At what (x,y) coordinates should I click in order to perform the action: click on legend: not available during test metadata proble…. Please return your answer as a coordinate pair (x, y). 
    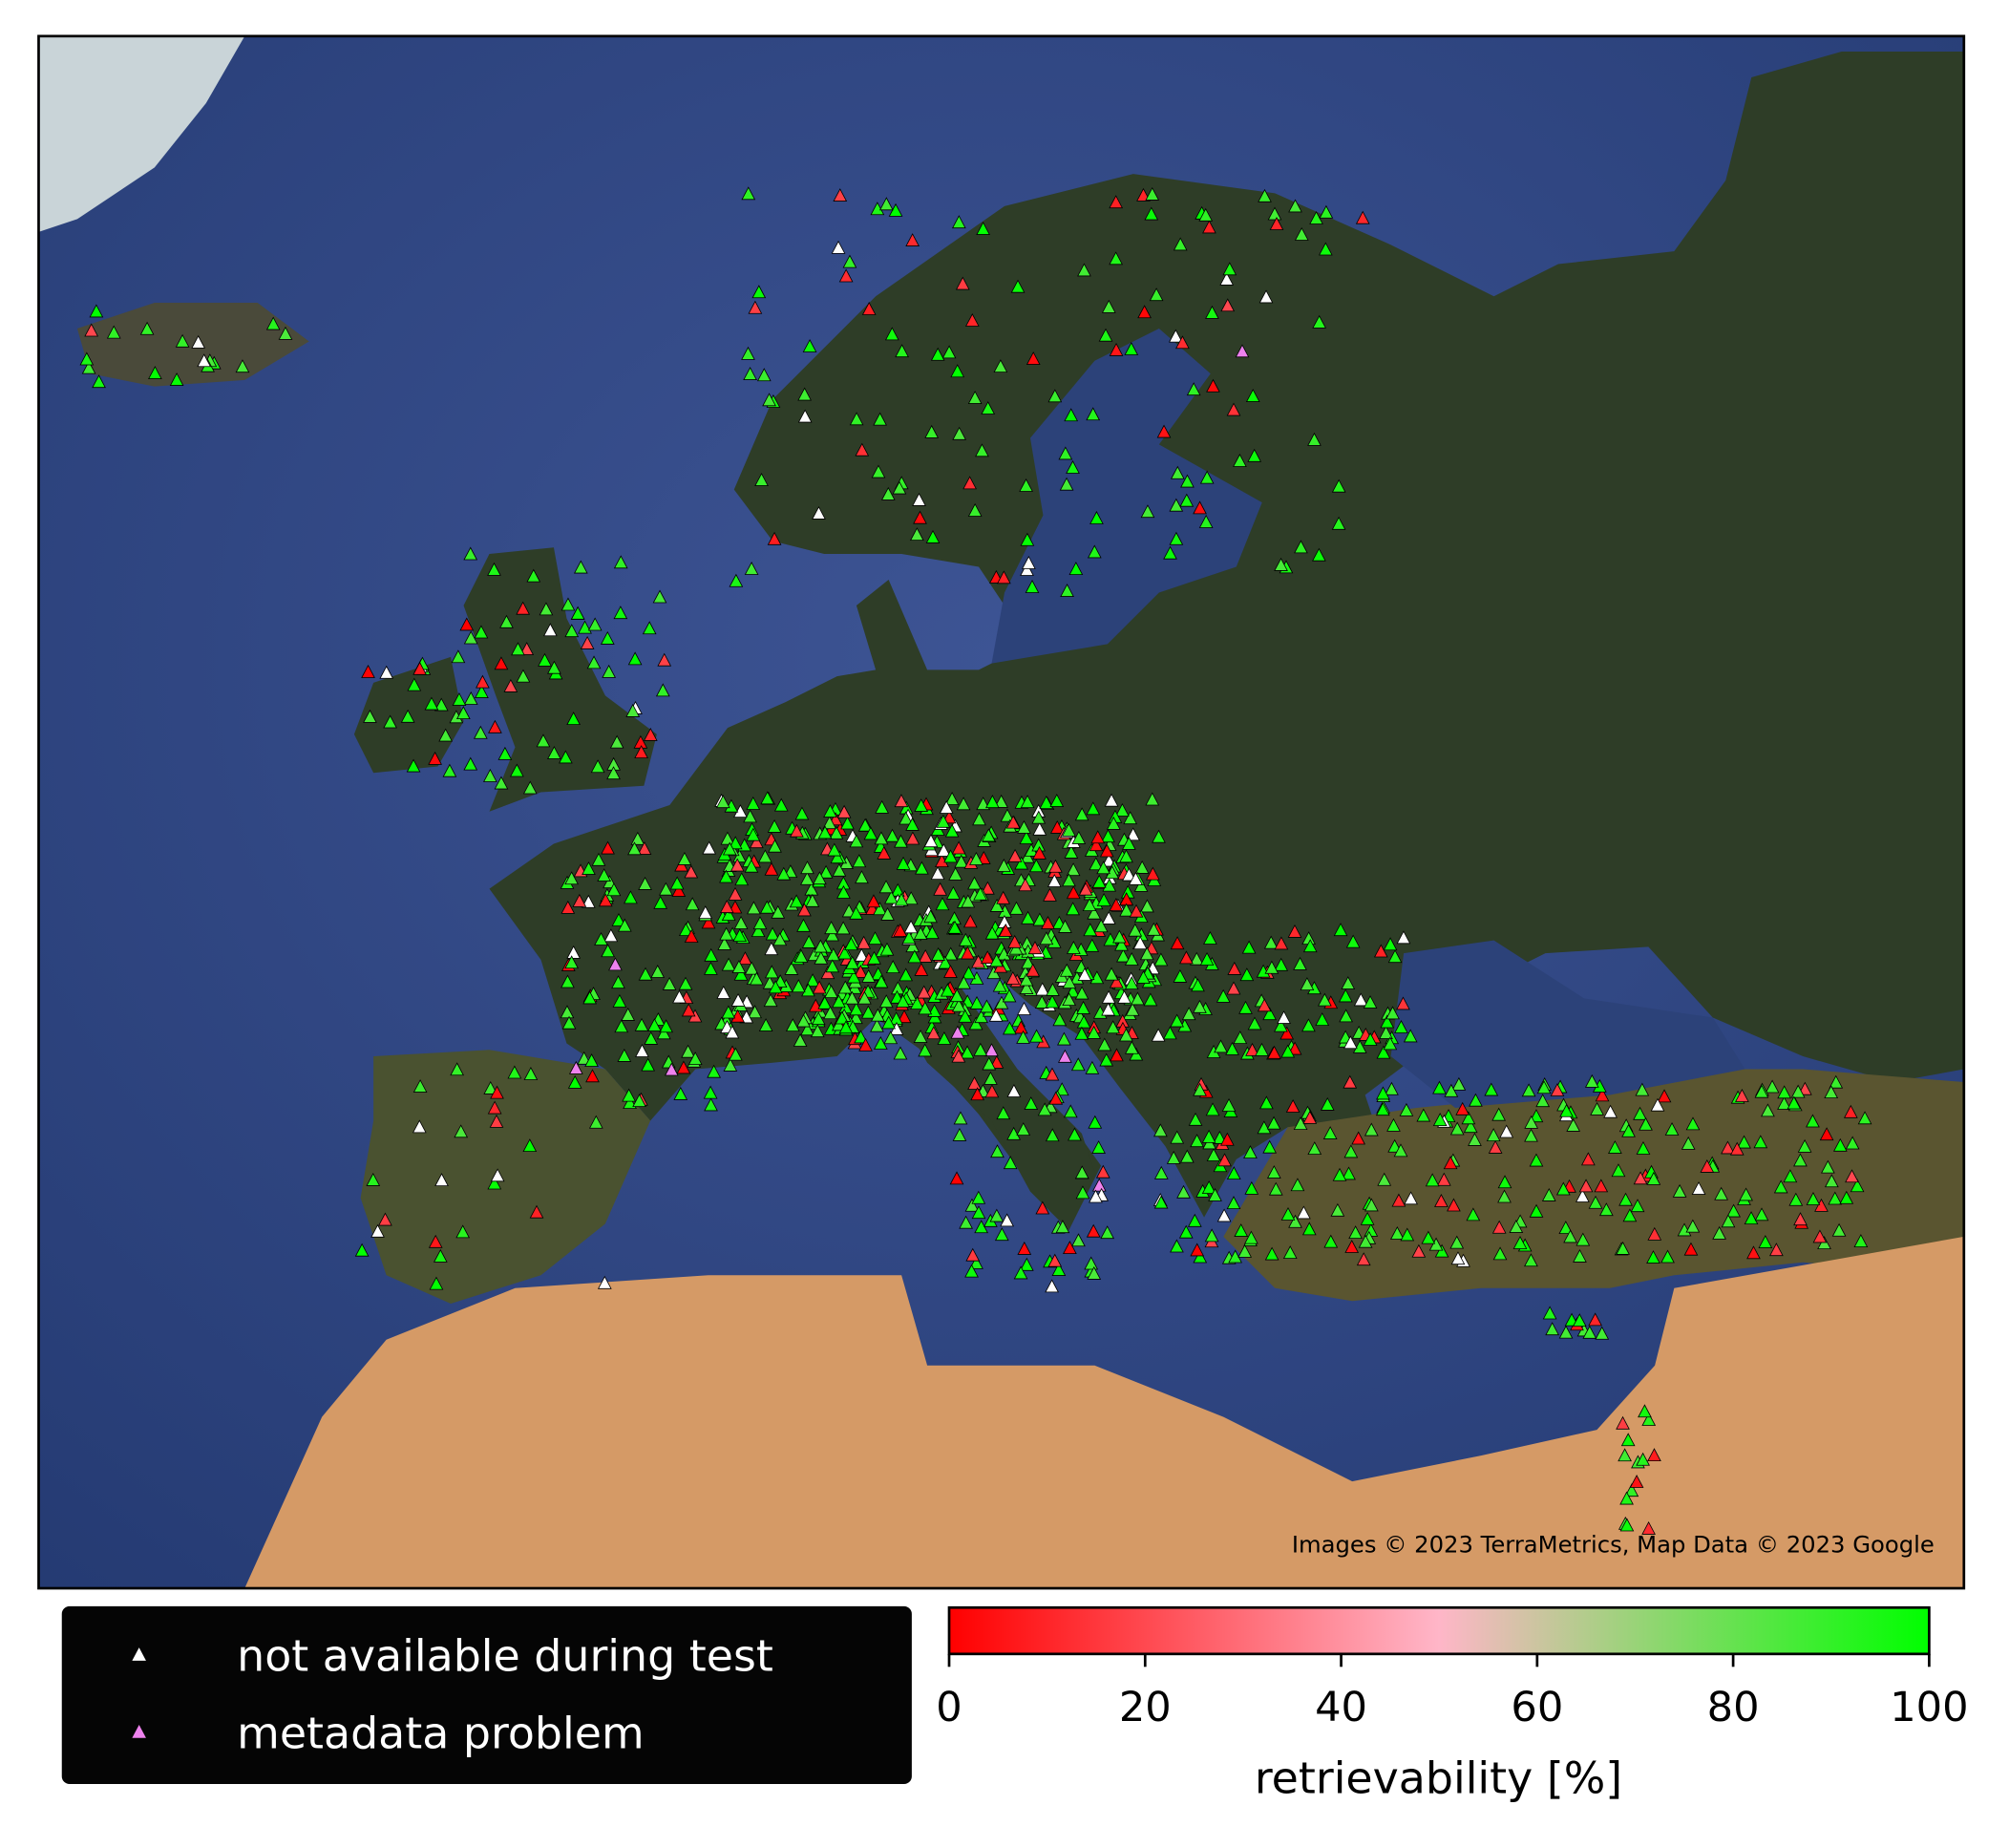
    Looking at the image, I should click on (486, 1695).